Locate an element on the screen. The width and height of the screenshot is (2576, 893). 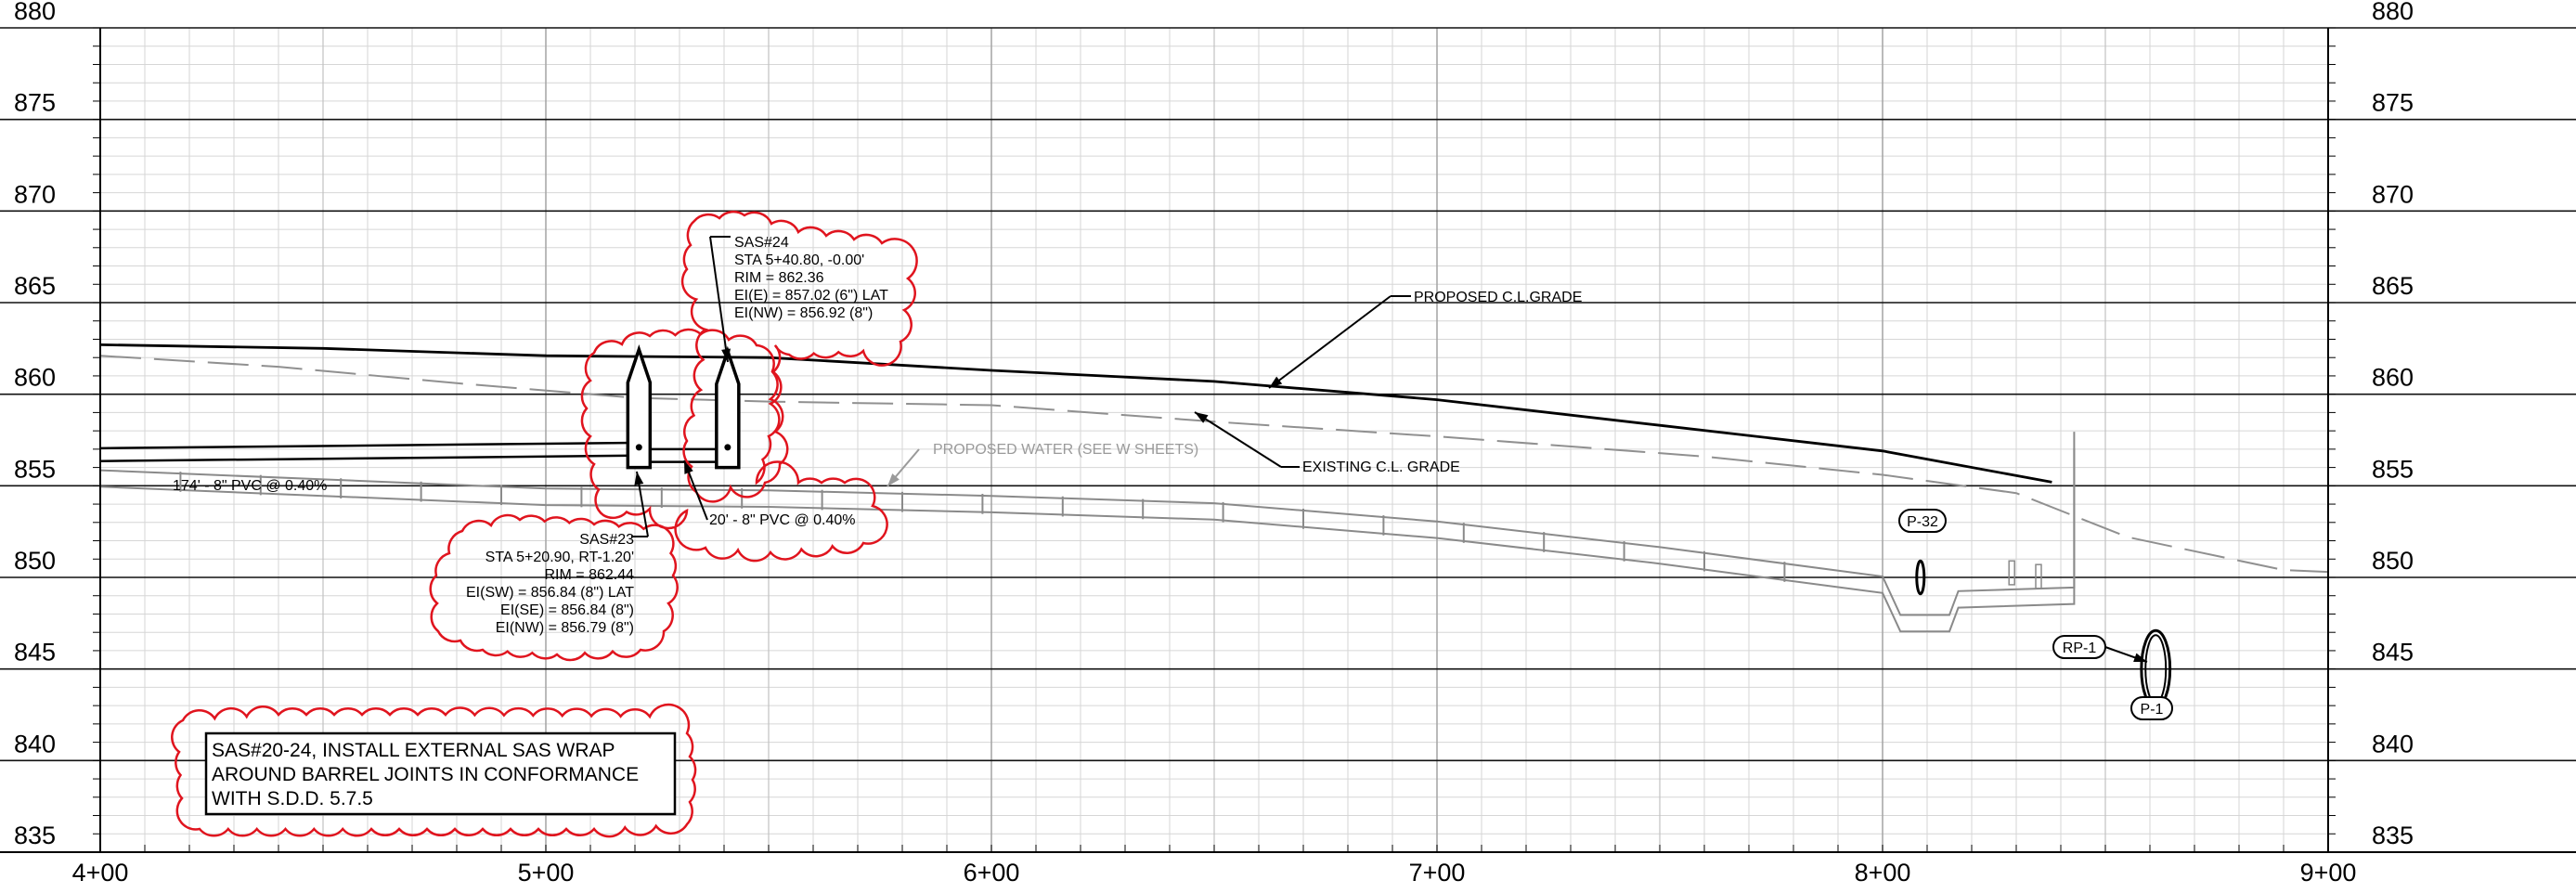
sas23-callout-line: STA 5+20.90, RT-1.20' is located at coordinates (559, 557).